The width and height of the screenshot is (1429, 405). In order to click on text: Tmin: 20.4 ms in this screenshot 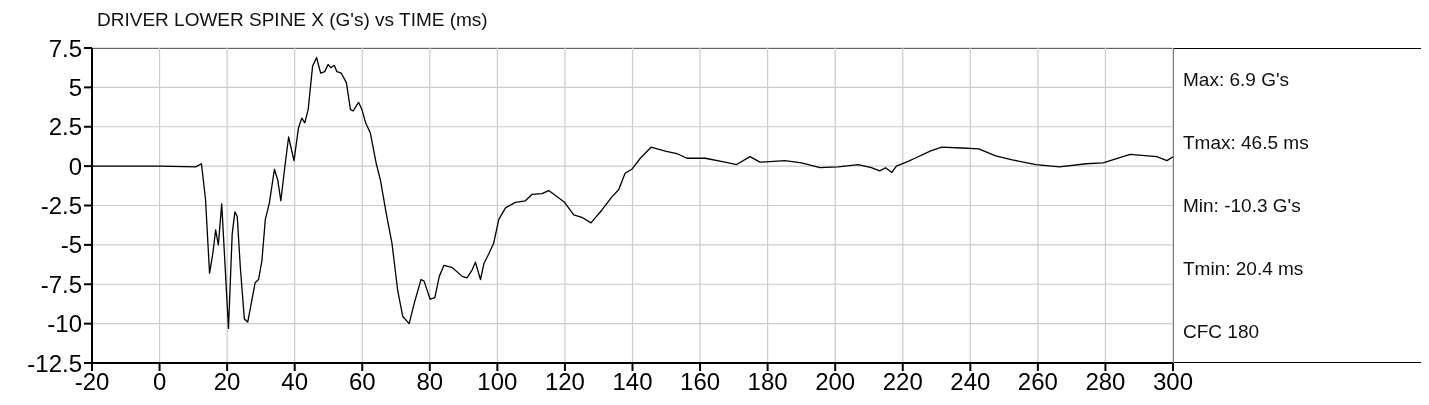, I will do `click(1244, 268)`.